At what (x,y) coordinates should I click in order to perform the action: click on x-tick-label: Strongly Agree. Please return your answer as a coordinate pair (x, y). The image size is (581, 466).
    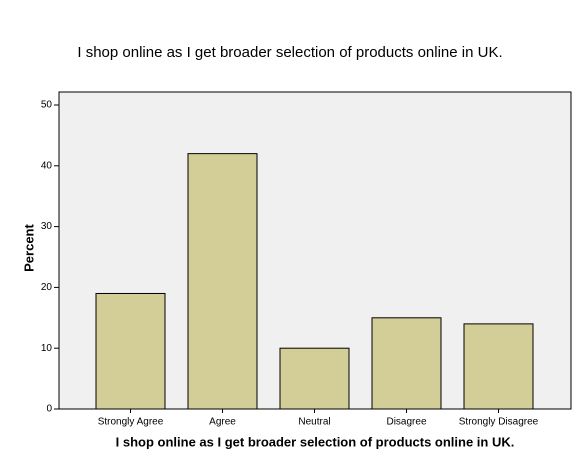
    Looking at the image, I should click on (131, 422).